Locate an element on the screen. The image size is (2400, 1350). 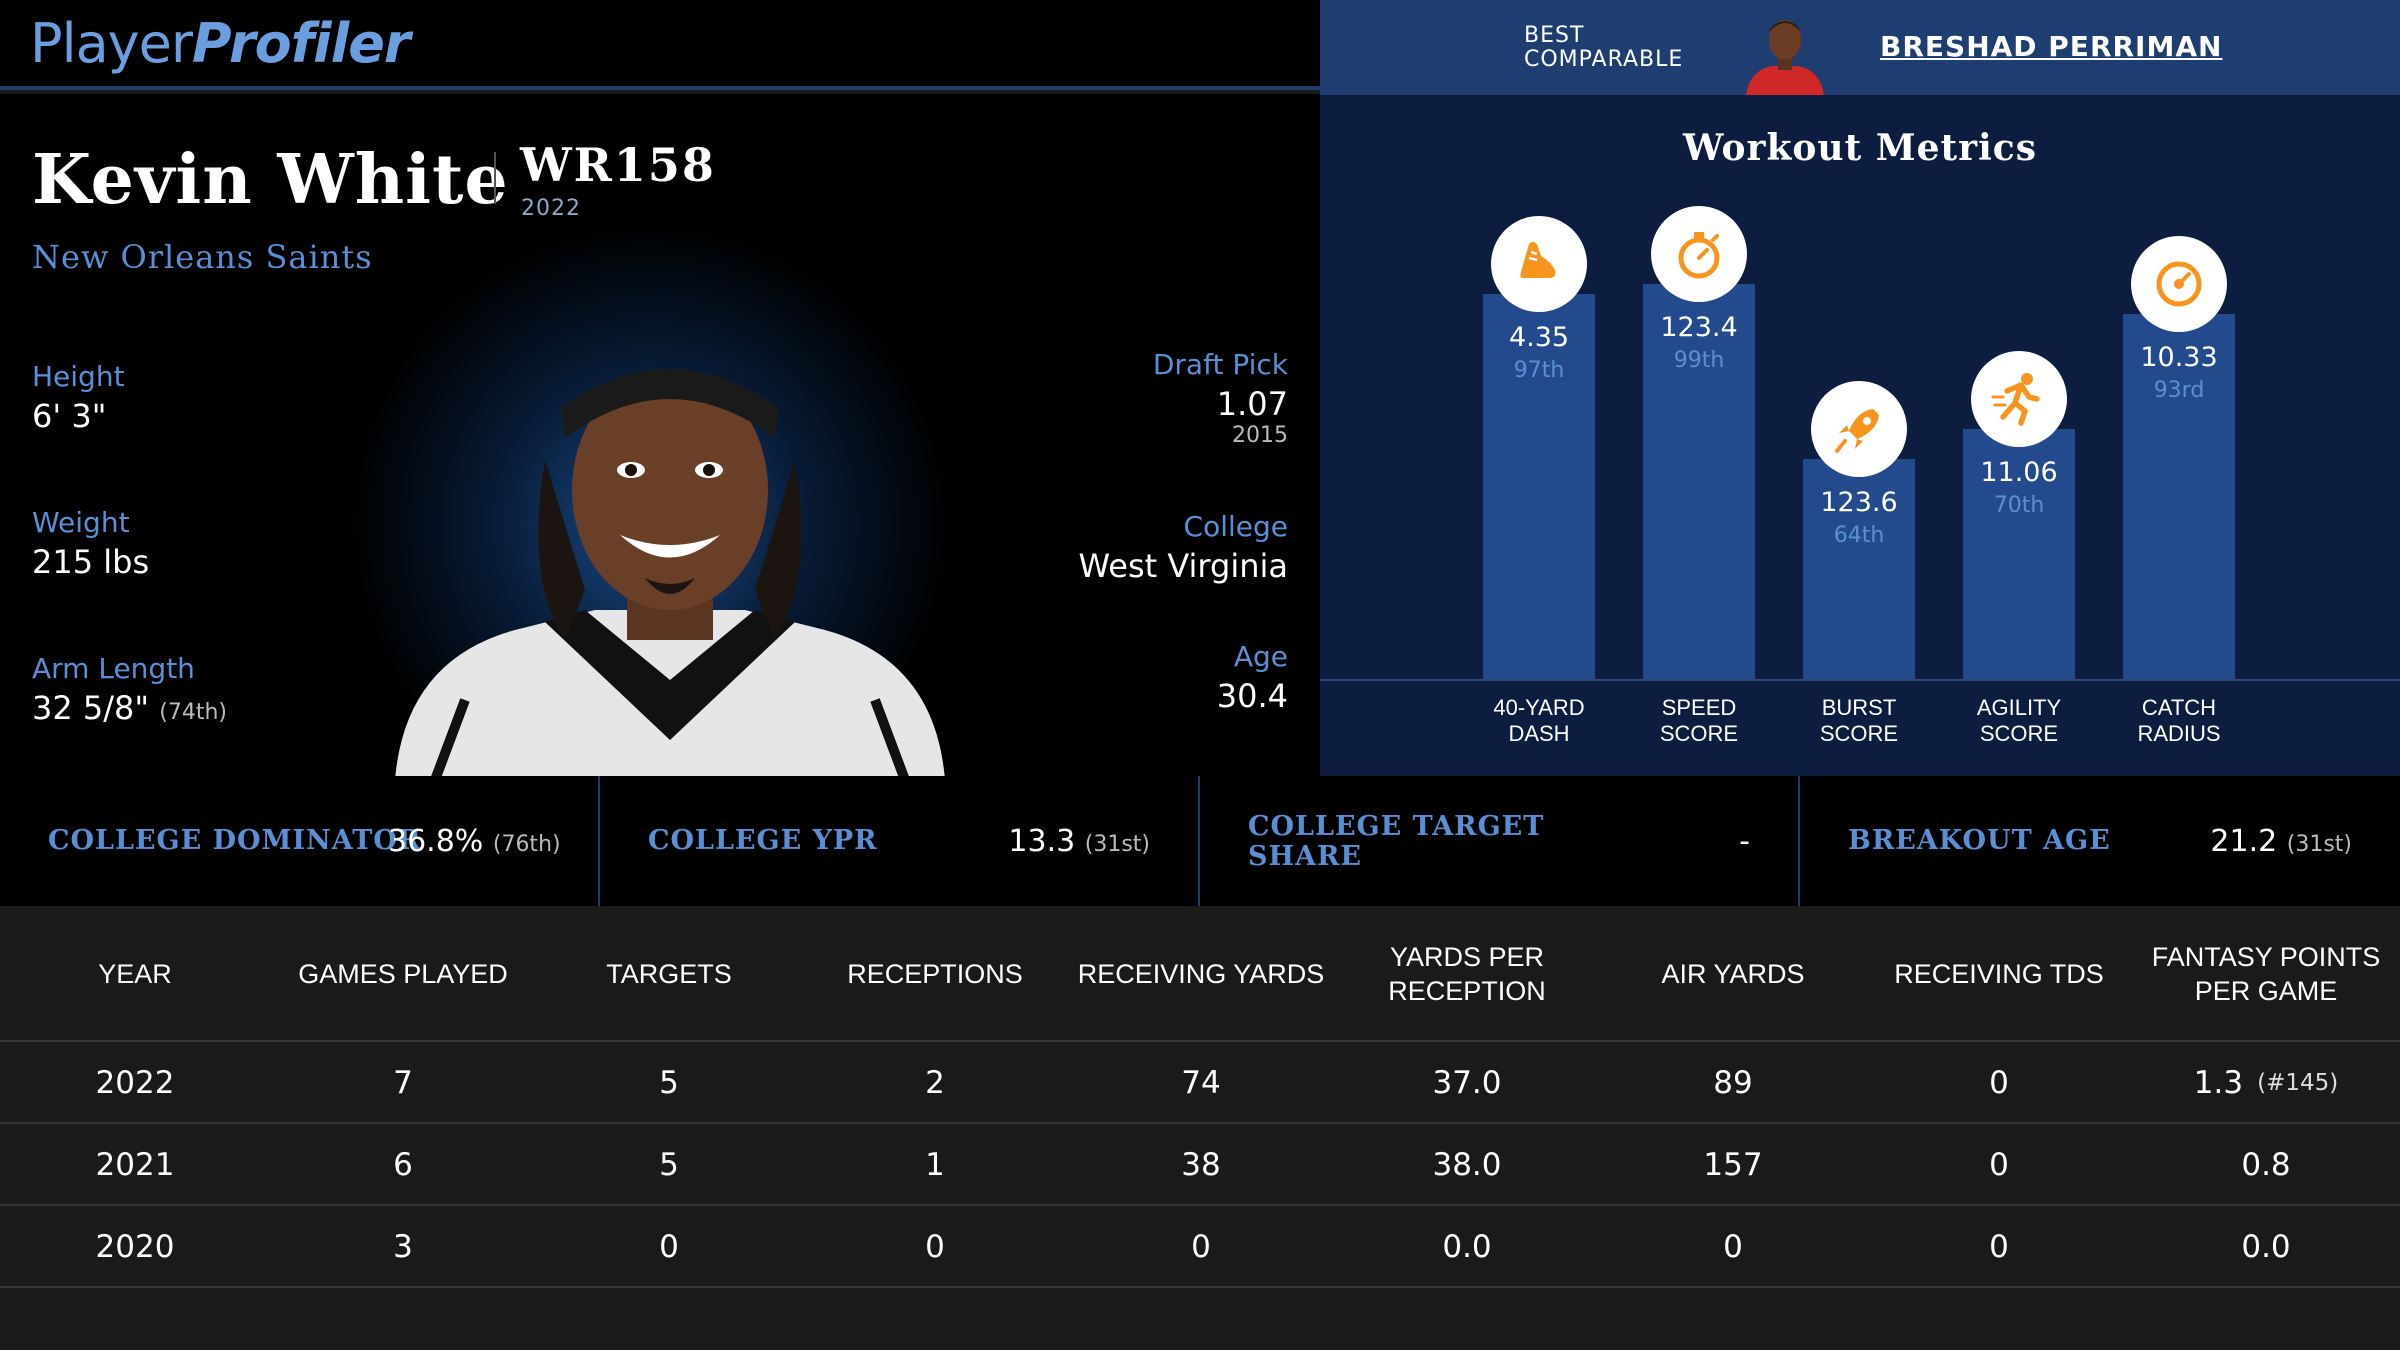
metric-label: SPEED SCORE is located at coordinates (1699, 721).